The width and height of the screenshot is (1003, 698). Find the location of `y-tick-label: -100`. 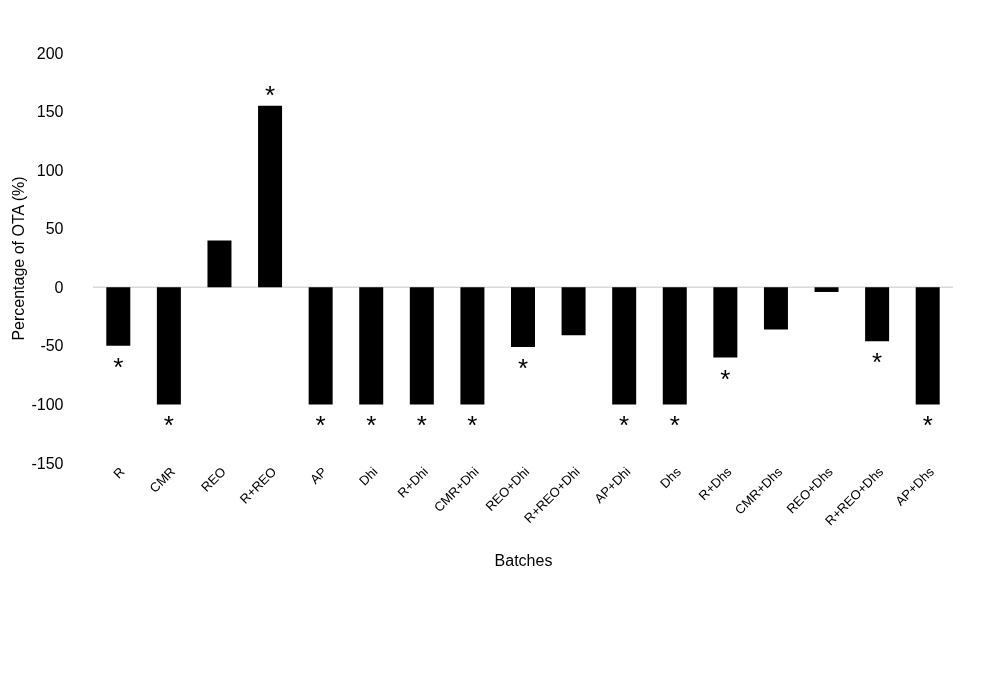

y-tick-label: -100 is located at coordinates (47, 404).